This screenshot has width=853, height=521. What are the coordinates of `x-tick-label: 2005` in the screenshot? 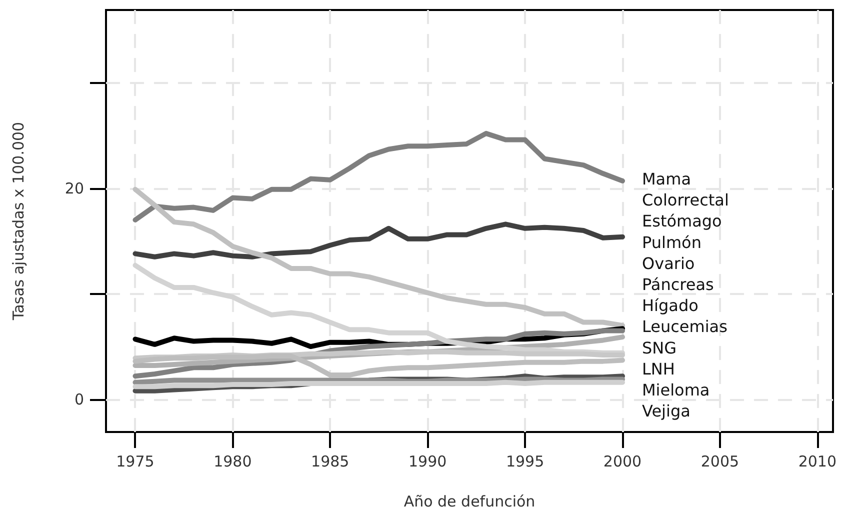 It's located at (720, 461).